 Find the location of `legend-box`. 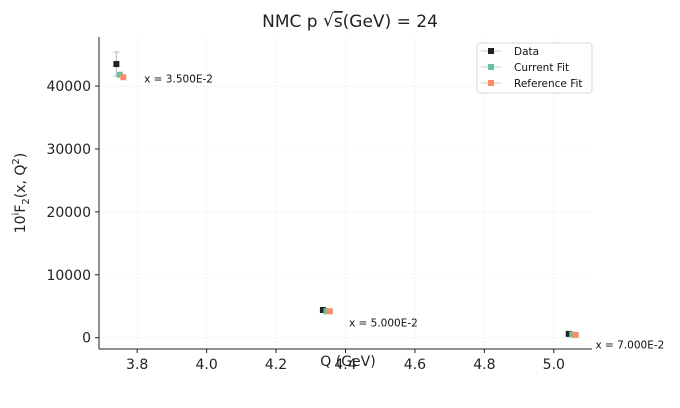

legend-box is located at coordinates (534, 68).